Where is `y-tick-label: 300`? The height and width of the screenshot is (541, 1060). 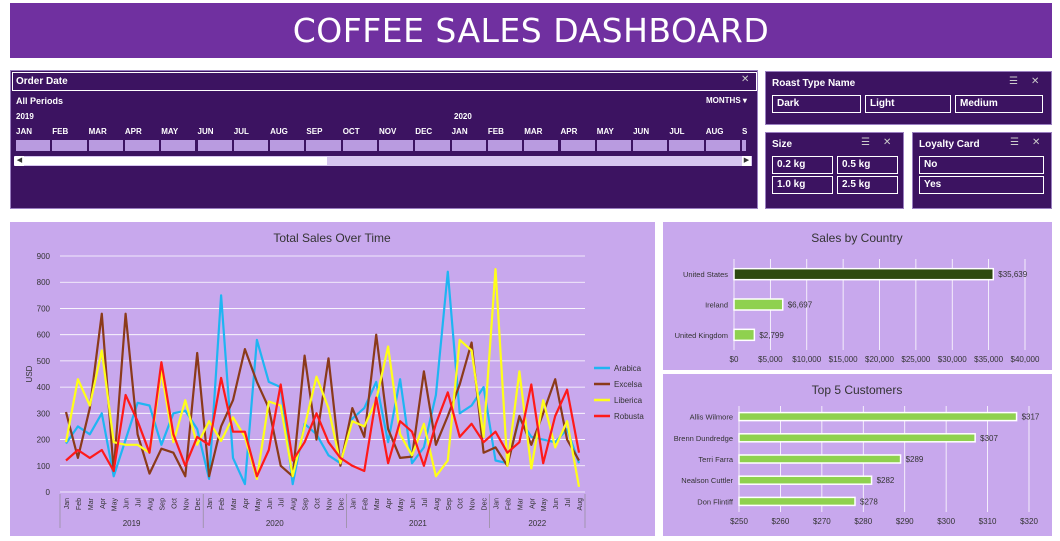 y-tick-label: 300 is located at coordinates (44, 413).